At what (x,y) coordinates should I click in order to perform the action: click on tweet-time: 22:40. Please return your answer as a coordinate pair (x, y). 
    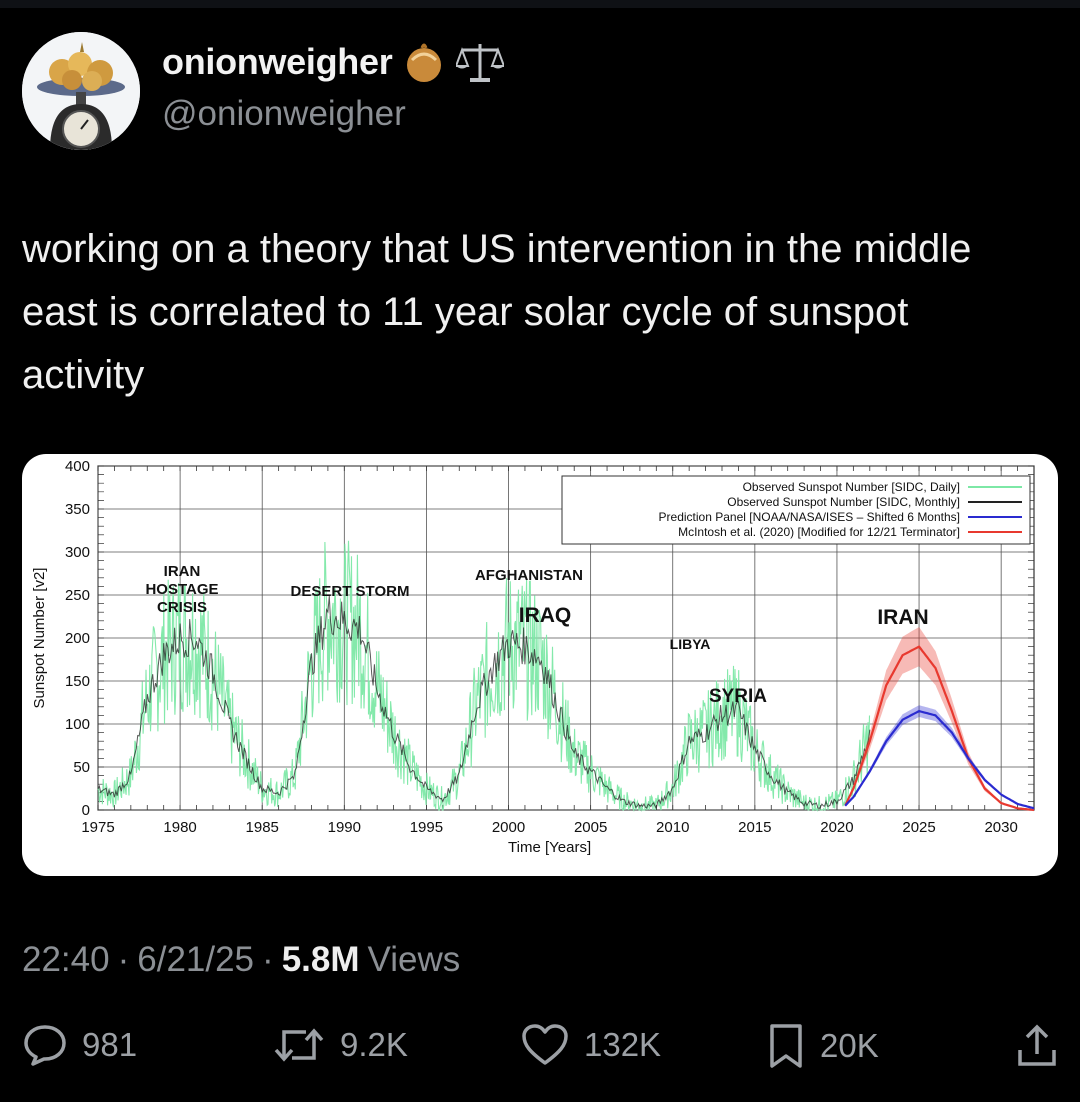
    Looking at the image, I should click on (66, 959).